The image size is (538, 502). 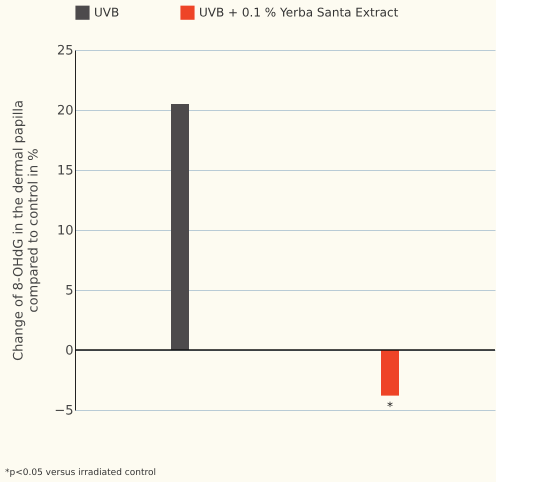 What do you see at coordinates (64, 411) in the screenshot?
I see `y-tick-label: −5` at bounding box center [64, 411].